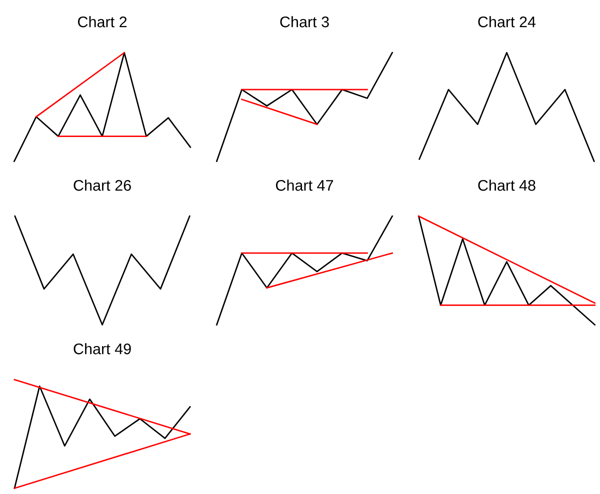  I want to click on chart-title: Chart 2, so click(102, 22).